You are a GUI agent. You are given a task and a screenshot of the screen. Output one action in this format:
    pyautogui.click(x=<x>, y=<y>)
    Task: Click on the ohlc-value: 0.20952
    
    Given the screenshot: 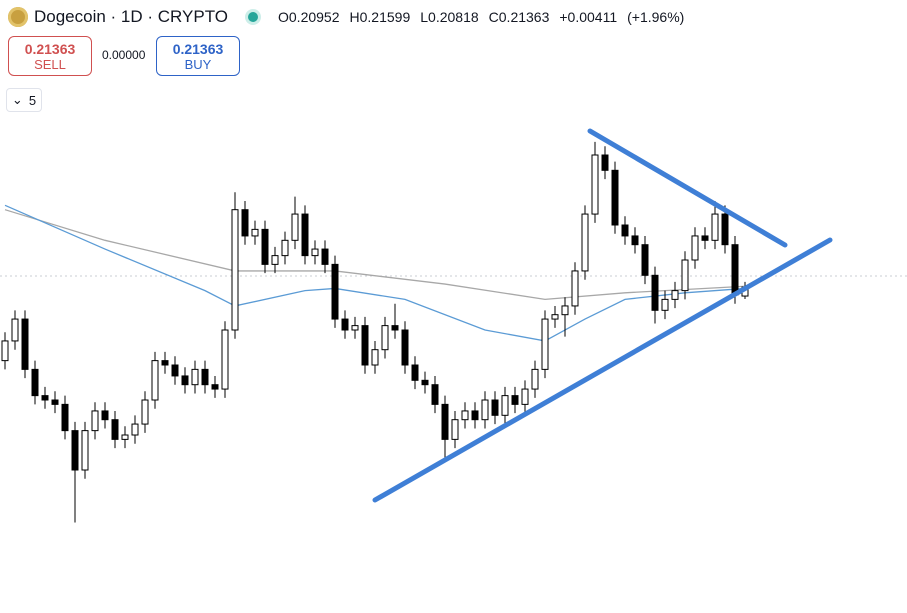 What is the action you would take?
    pyautogui.click(x=314, y=17)
    